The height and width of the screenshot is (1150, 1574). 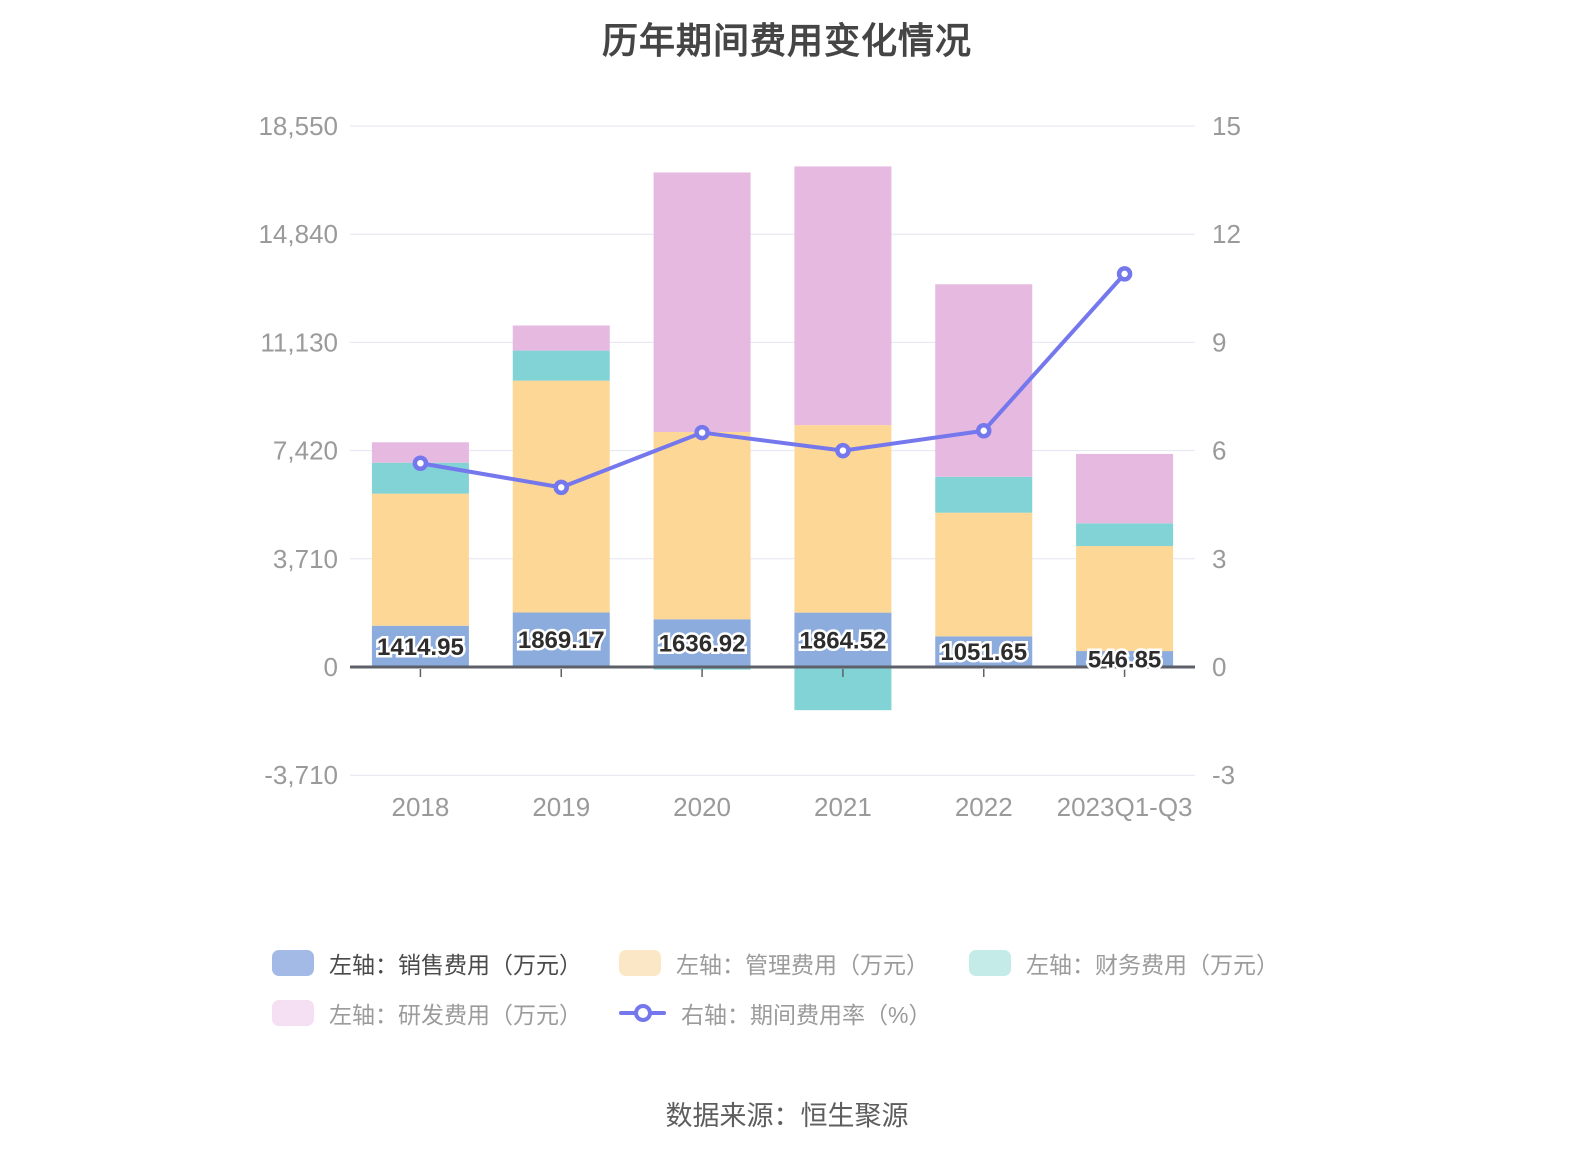 I want to click on legend-swatch-finance-expense, so click(x=990, y=963).